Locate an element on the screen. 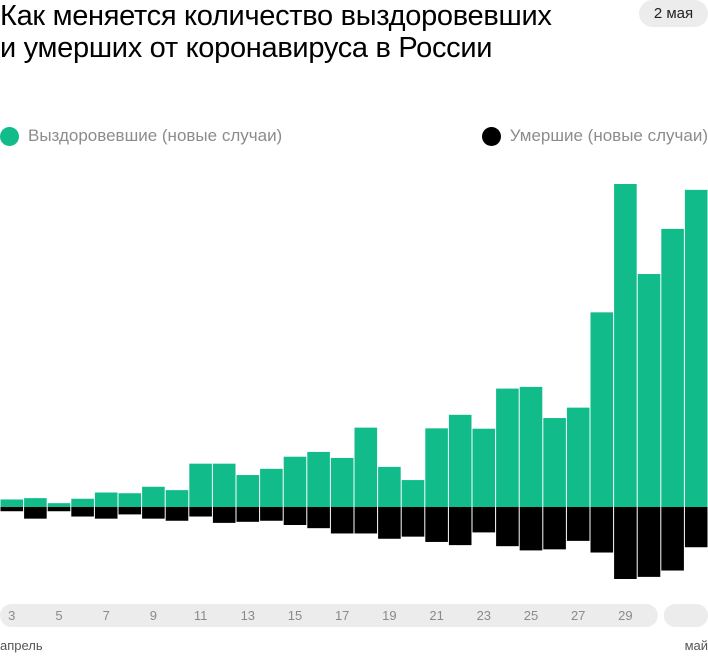 The width and height of the screenshot is (708, 662). date-badge: 2 мая is located at coordinates (673, 13).